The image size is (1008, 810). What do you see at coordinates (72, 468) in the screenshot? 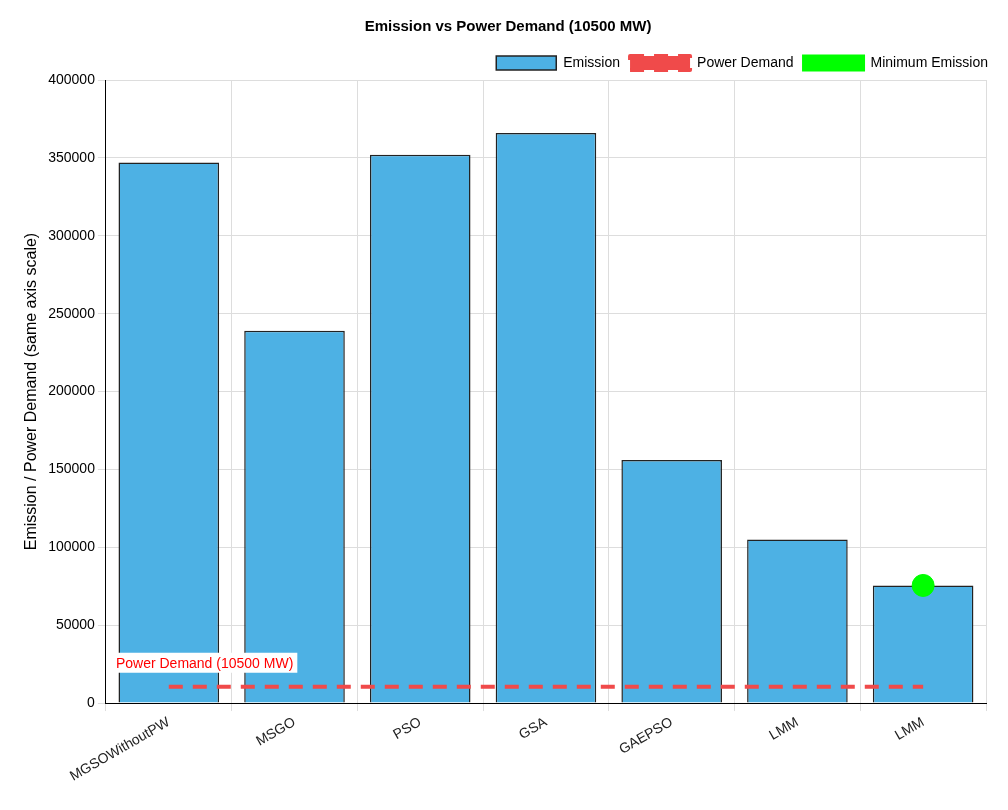
I see `y-tick-label: 150000` at bounding box center [72, 468].